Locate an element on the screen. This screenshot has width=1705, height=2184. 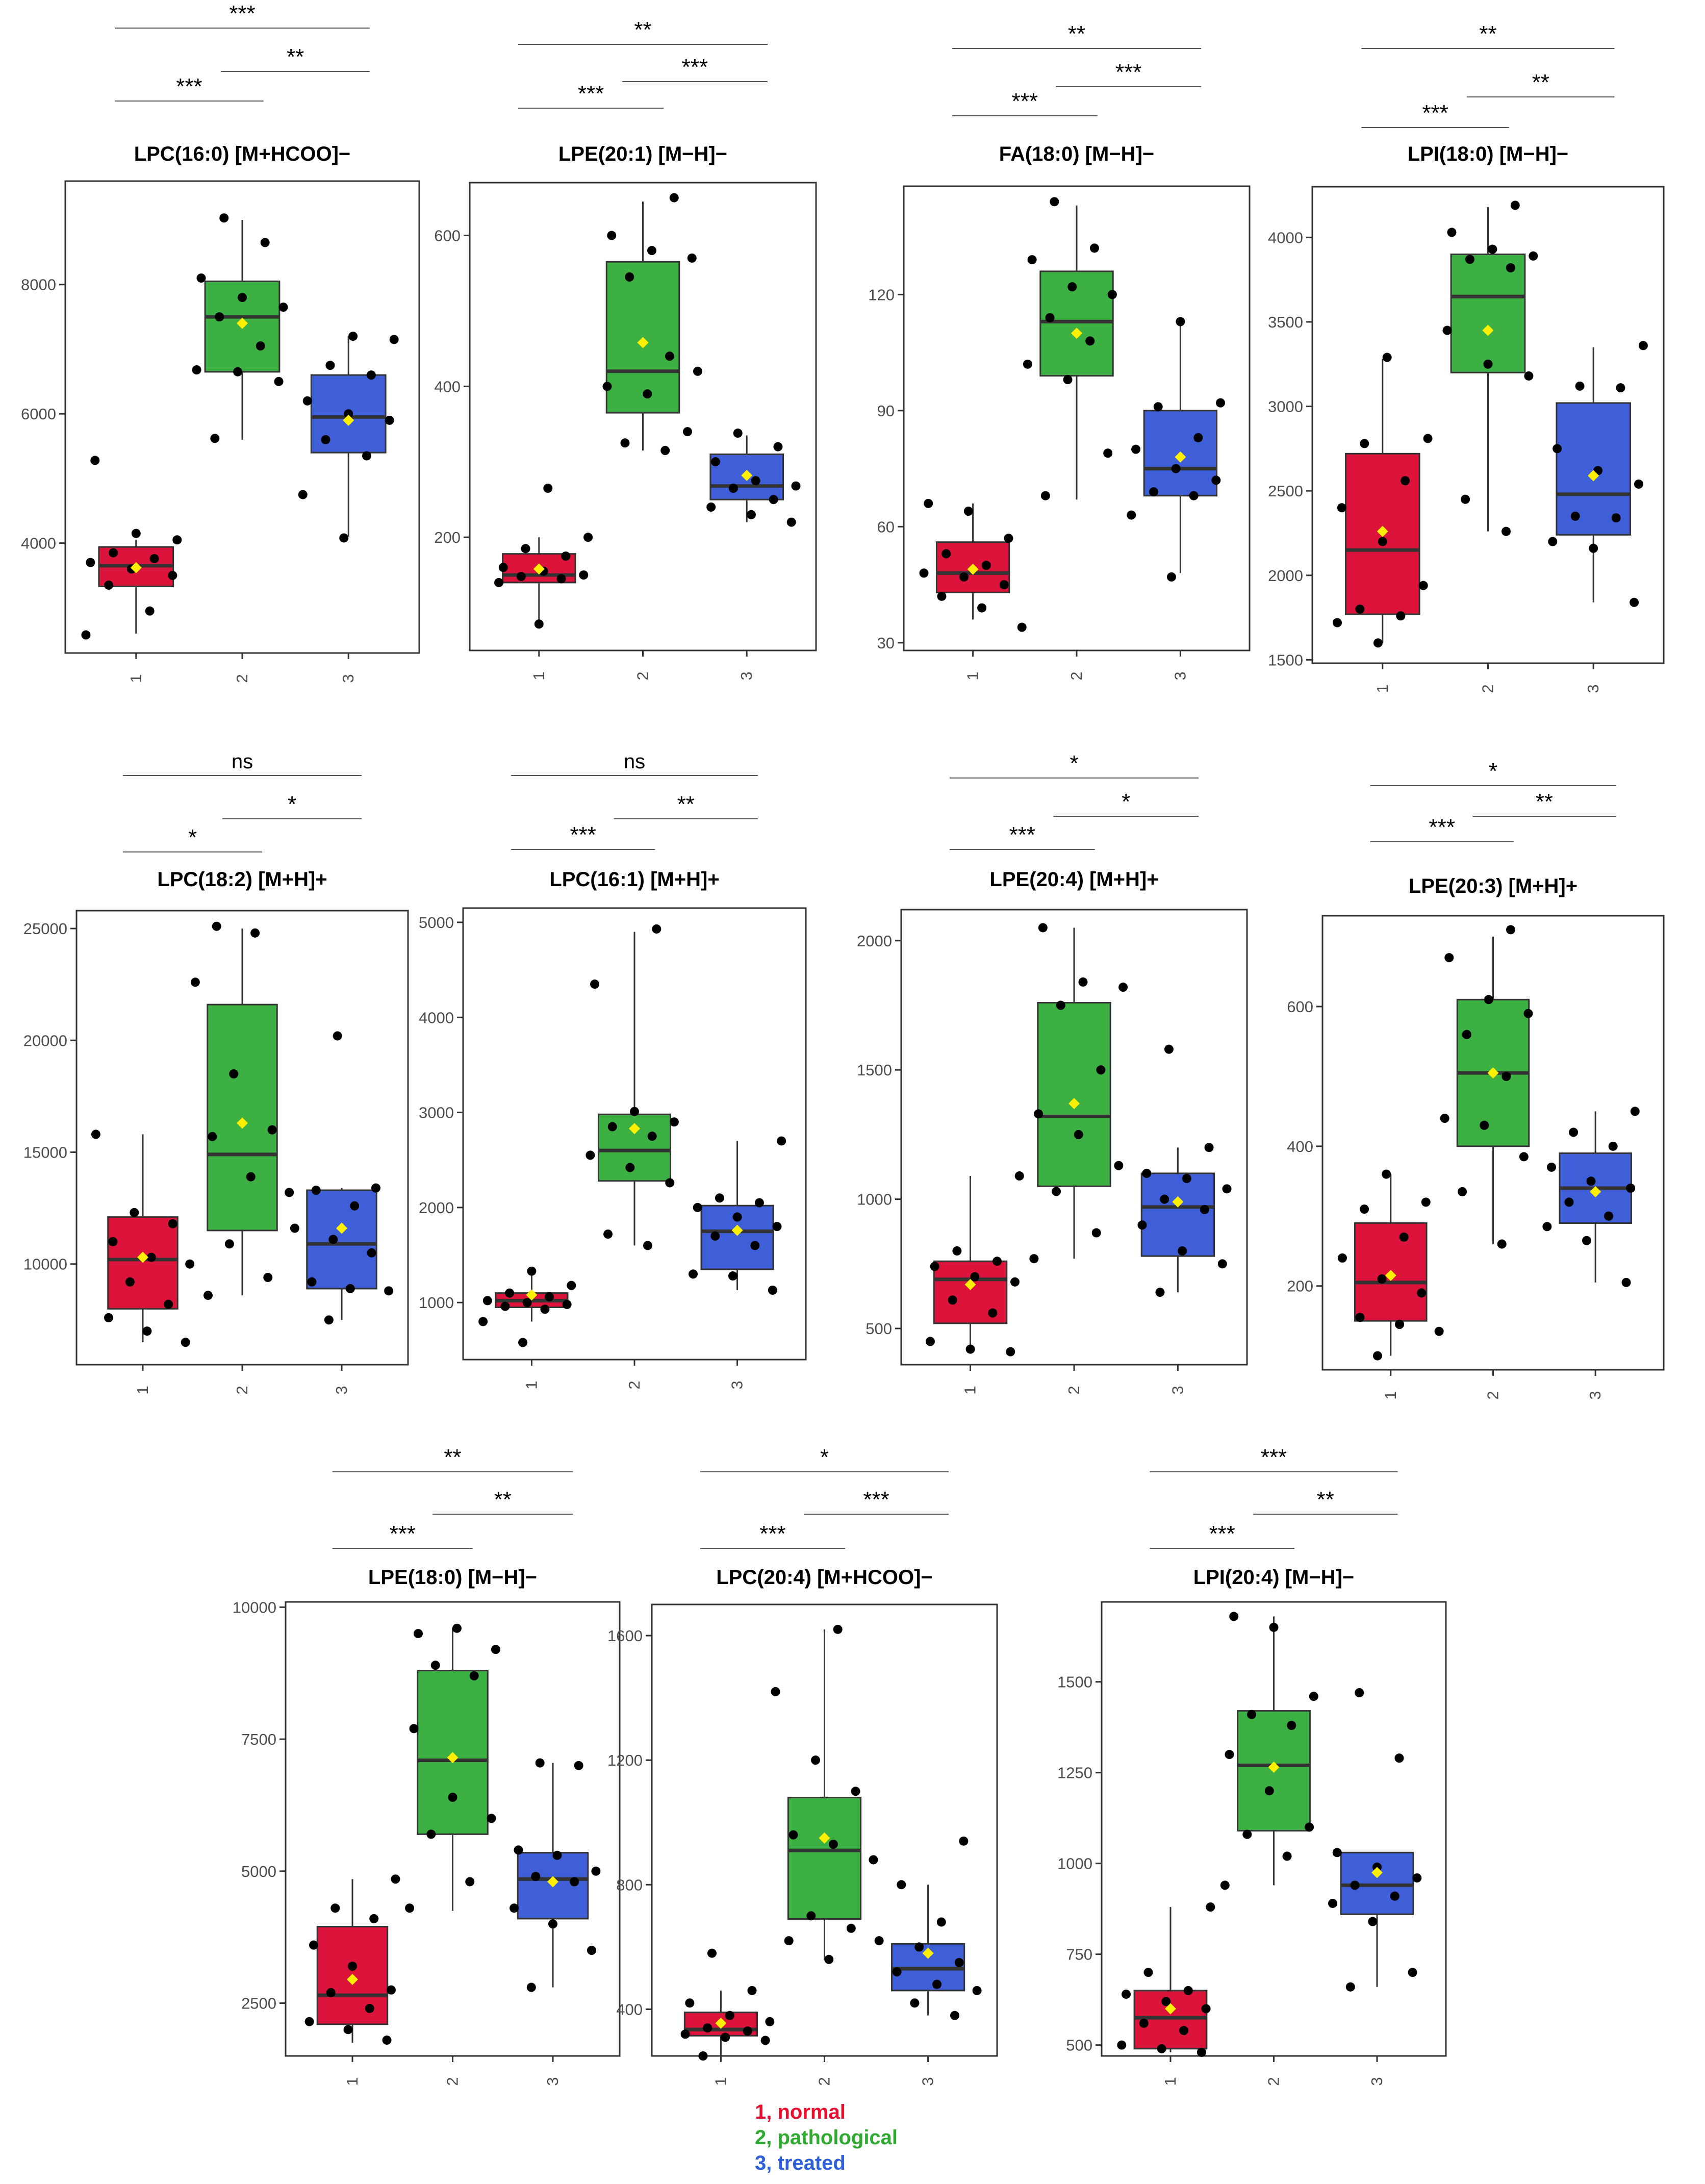
y-tick-label: 8000 is located at coordinates (38, 285).